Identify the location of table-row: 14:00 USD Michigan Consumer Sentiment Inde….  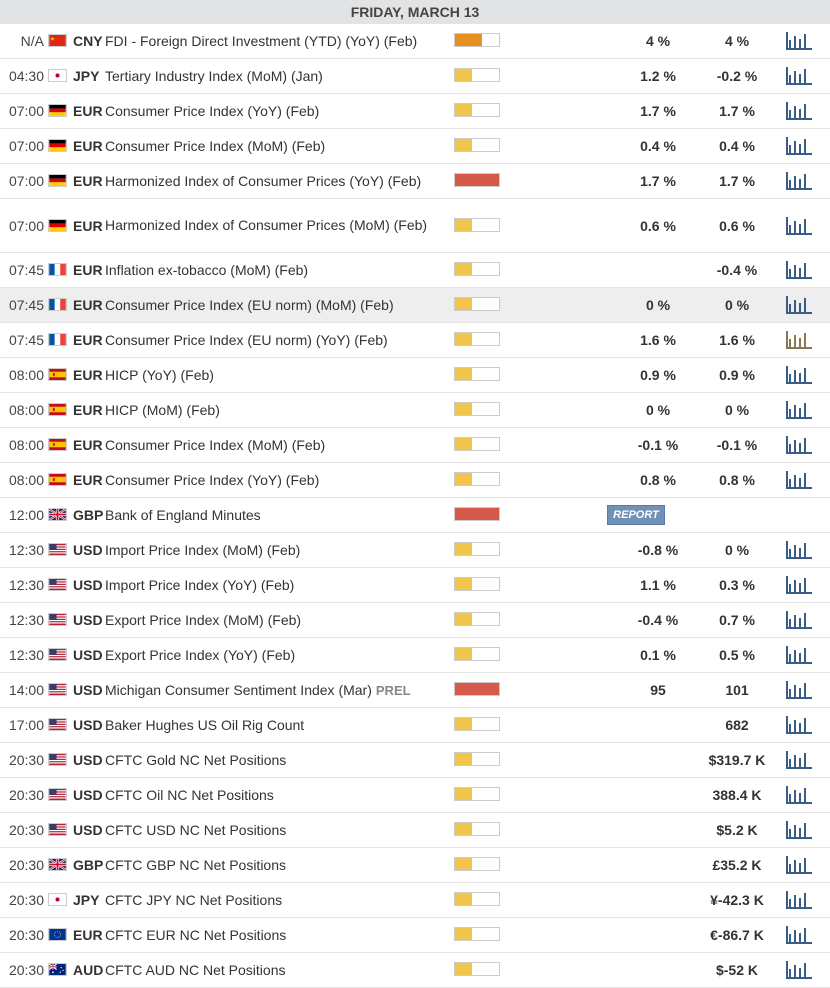
(415, 690).